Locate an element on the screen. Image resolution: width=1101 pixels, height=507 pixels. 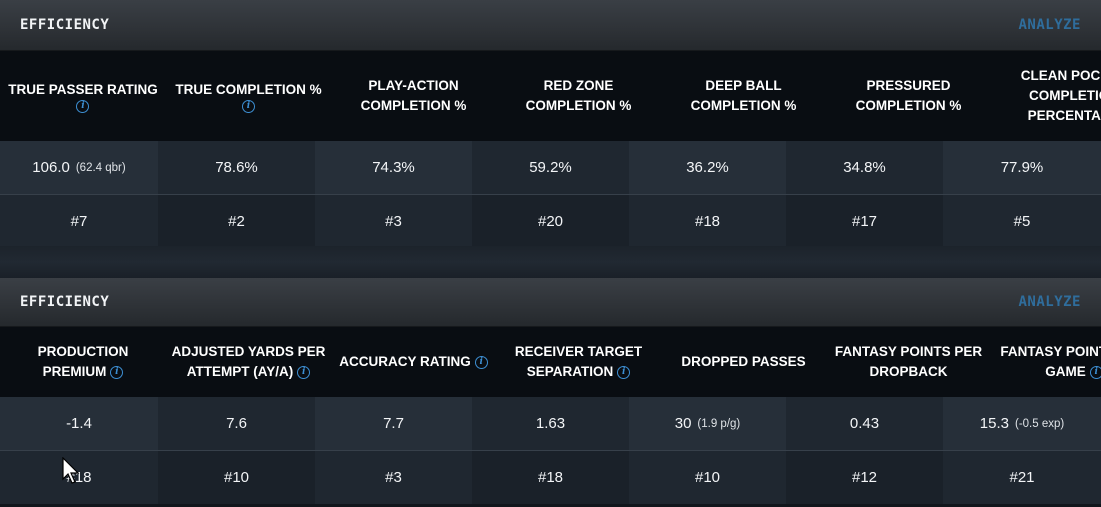
metric-rank: #7 is located at coordinates (79, 221).